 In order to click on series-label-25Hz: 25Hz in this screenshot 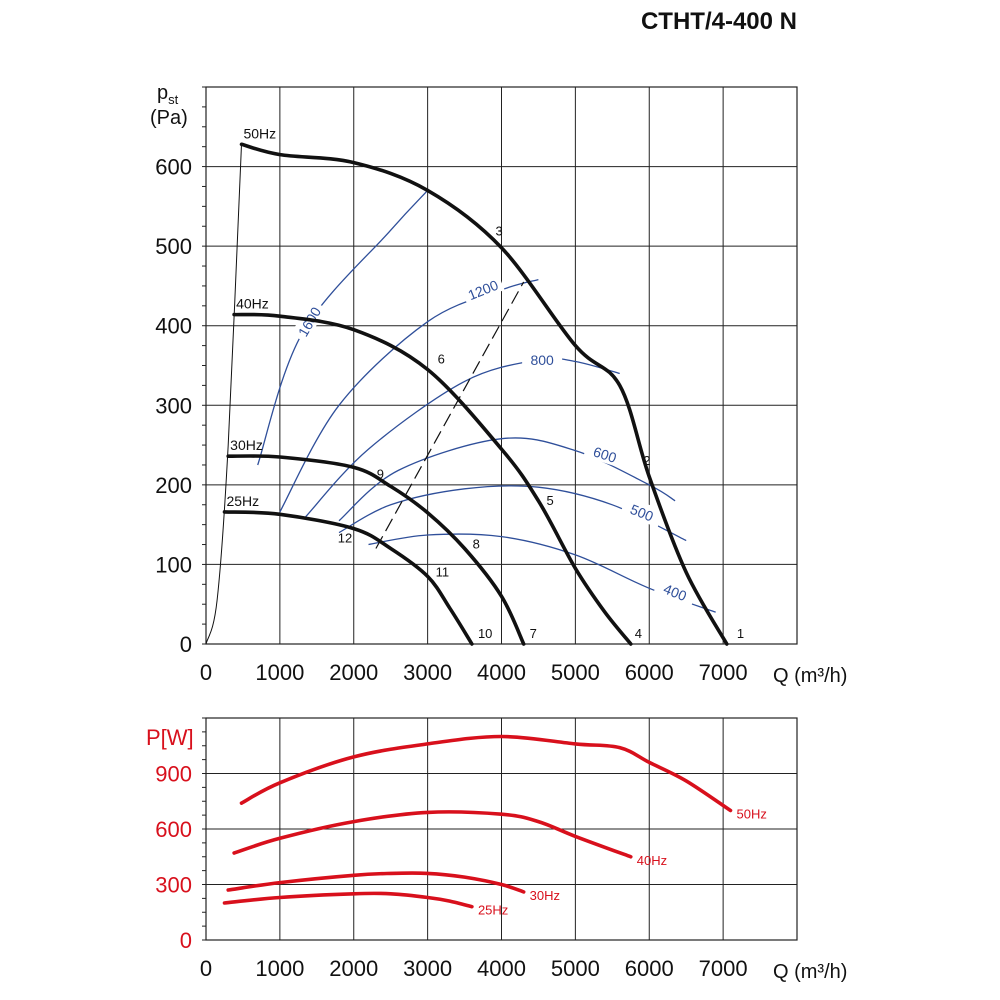, I will do `click(242, 501)`.